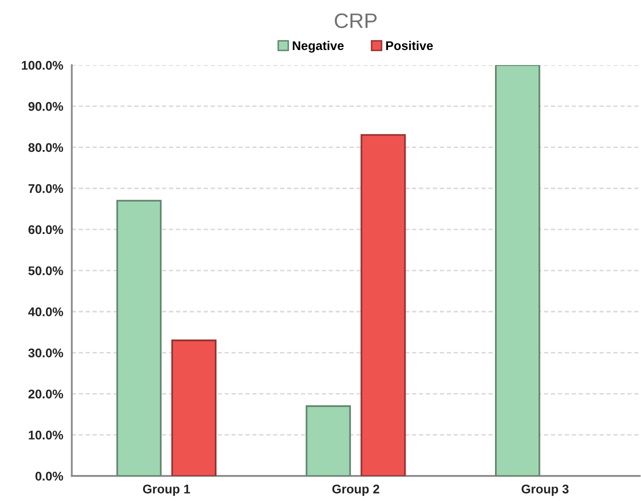 Image resolution: width=641 pixels, height=501 pixels. Describe the element at coordinates (409, 45) in the screenshot. I see `legend-label: Positive` at that location.